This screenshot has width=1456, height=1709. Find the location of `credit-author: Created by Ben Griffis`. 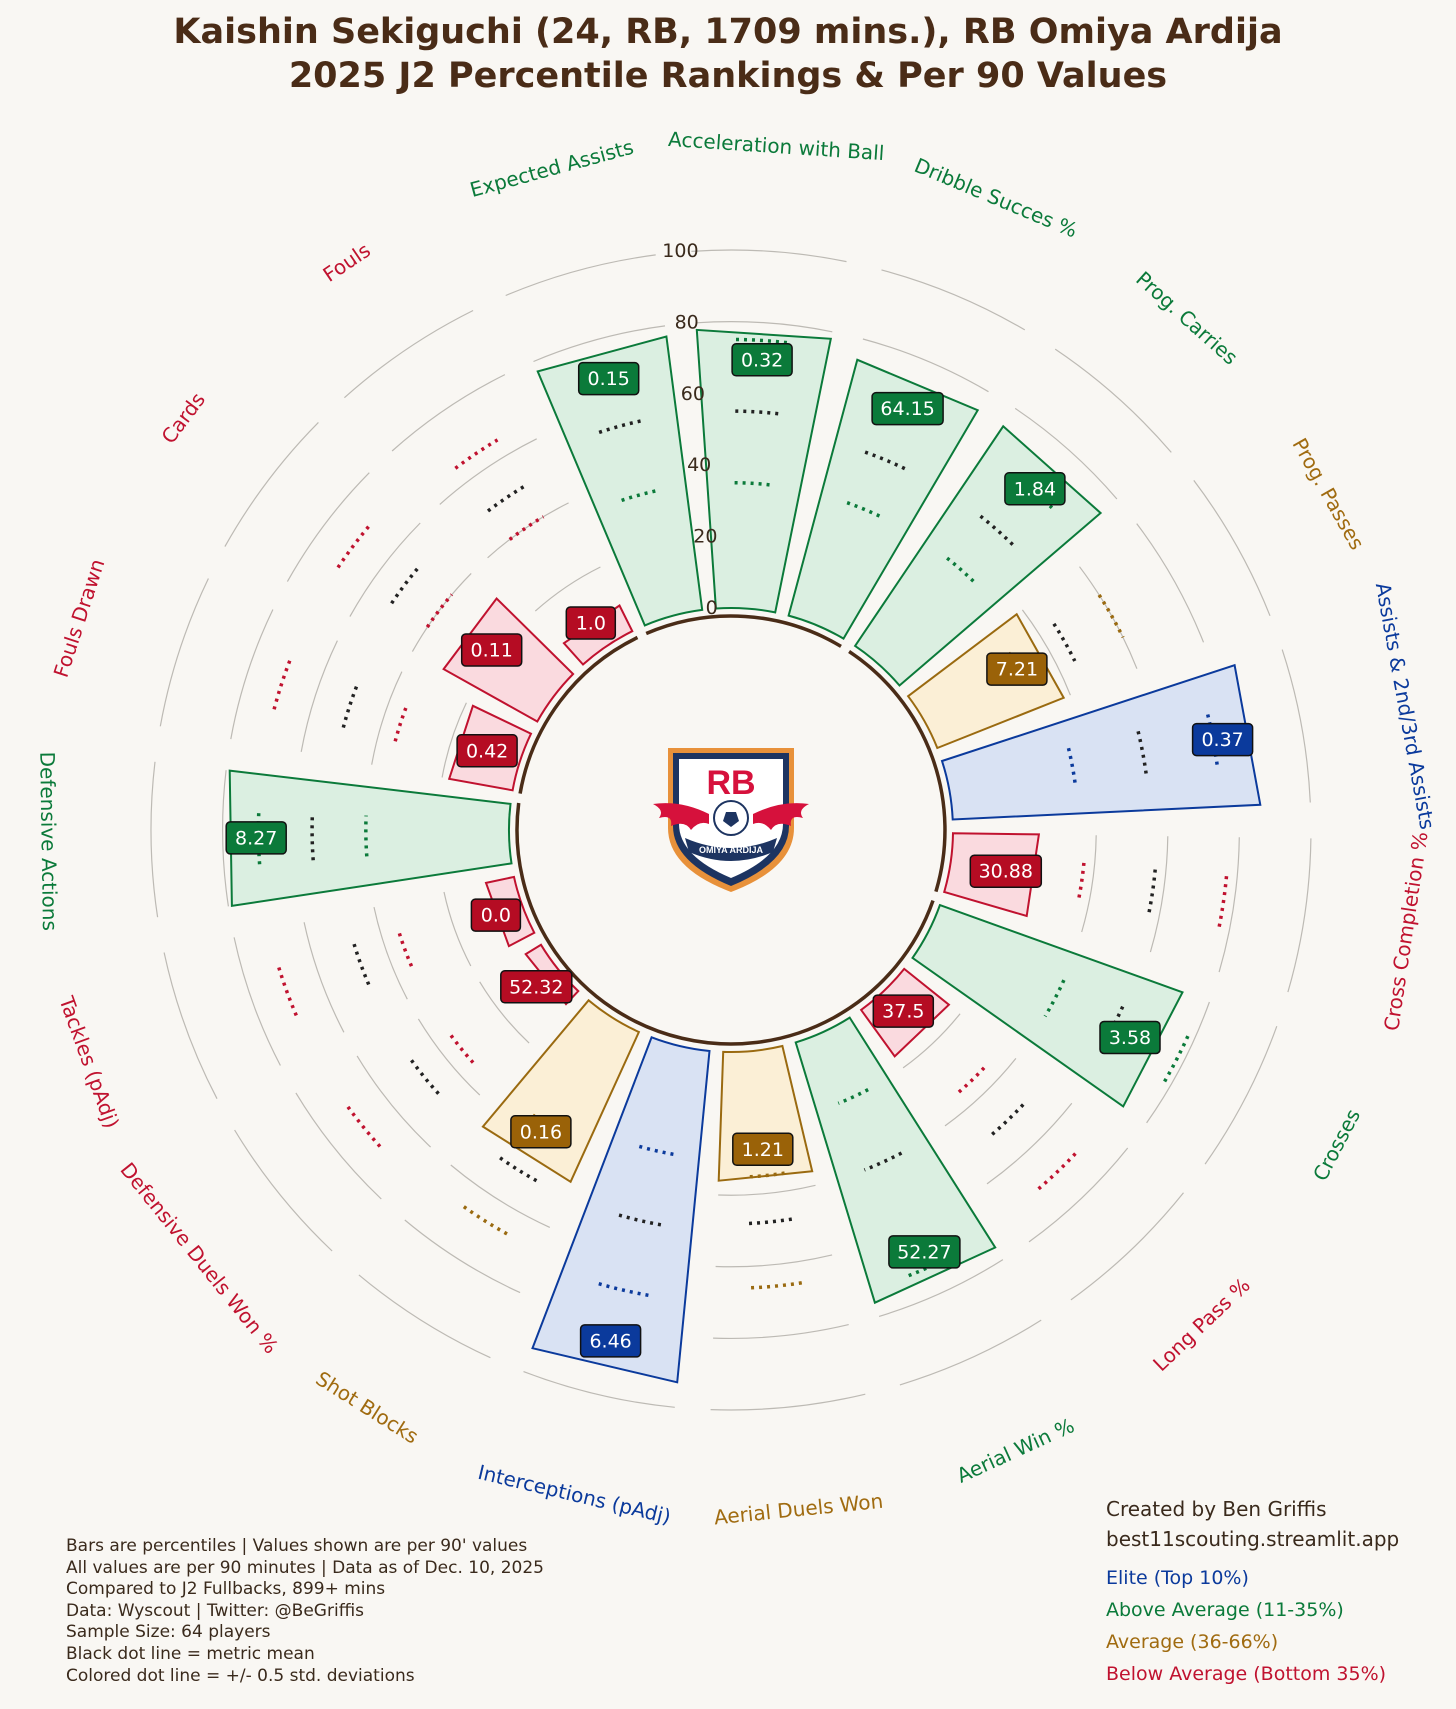

credit-author: Created by Ben Griffis is located at coordinates (1216, 1509).